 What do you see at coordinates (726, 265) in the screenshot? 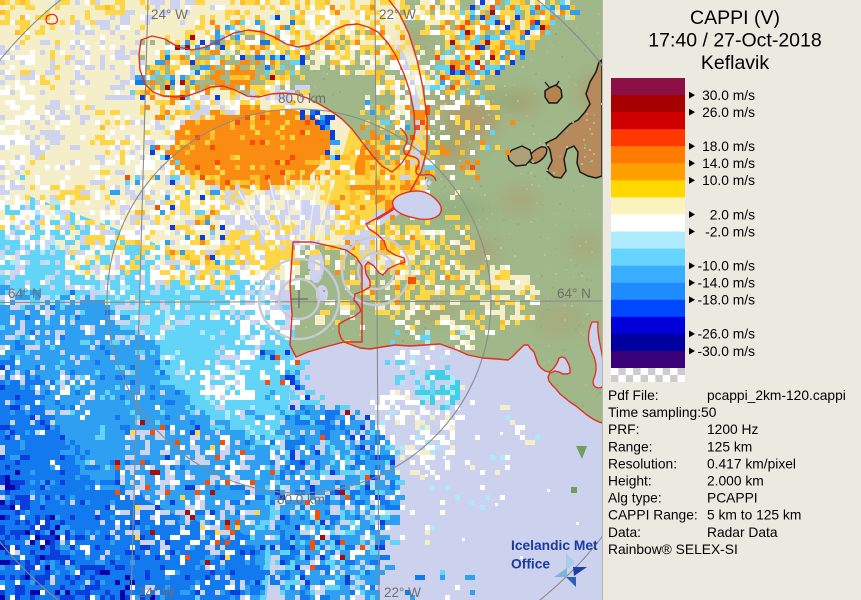
I see `svg-text: -10.0 m/s` at bounding box center [726, 265].